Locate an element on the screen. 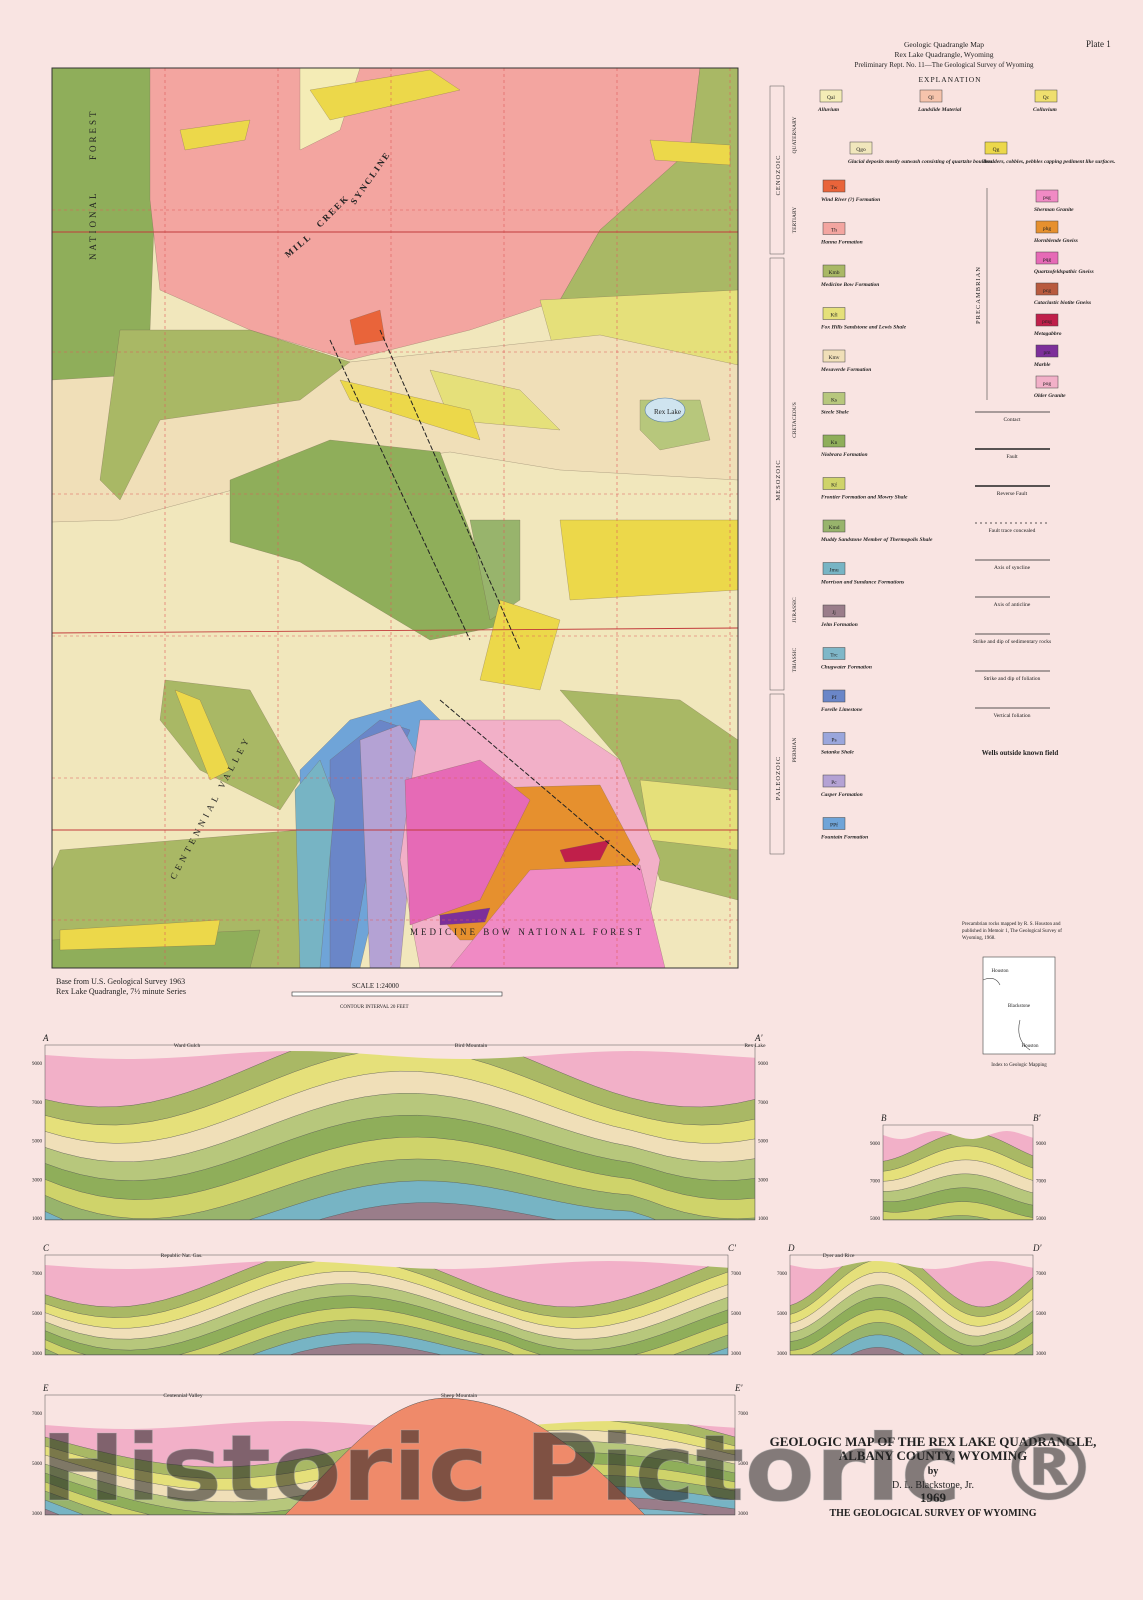  unit-name: Cataclastic biotite Gneiss is located at coordinates (1062, 303).